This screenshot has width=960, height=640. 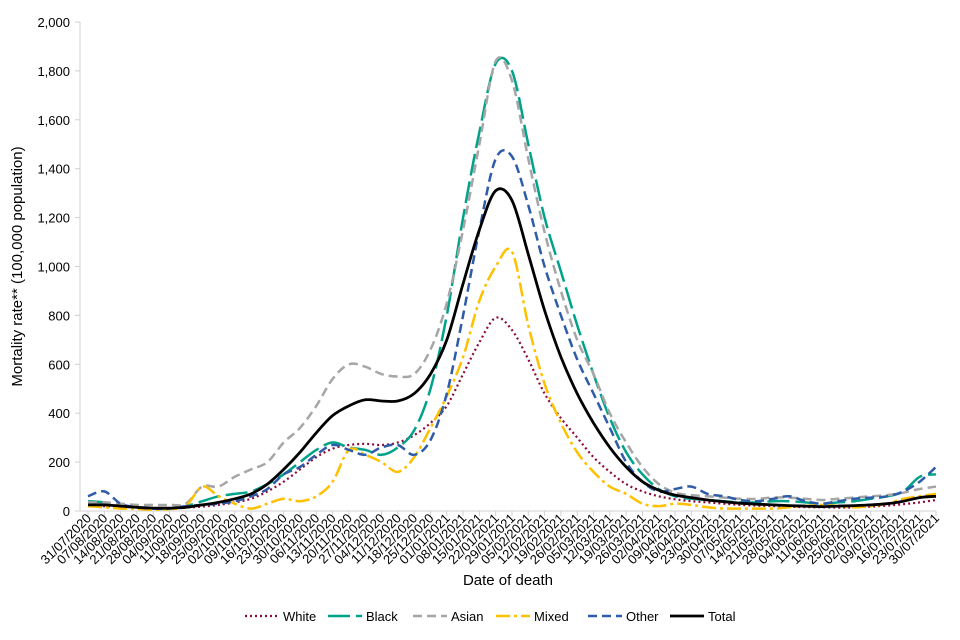 I want to click on y-tick-label: 200, so click(x=59, y=462).